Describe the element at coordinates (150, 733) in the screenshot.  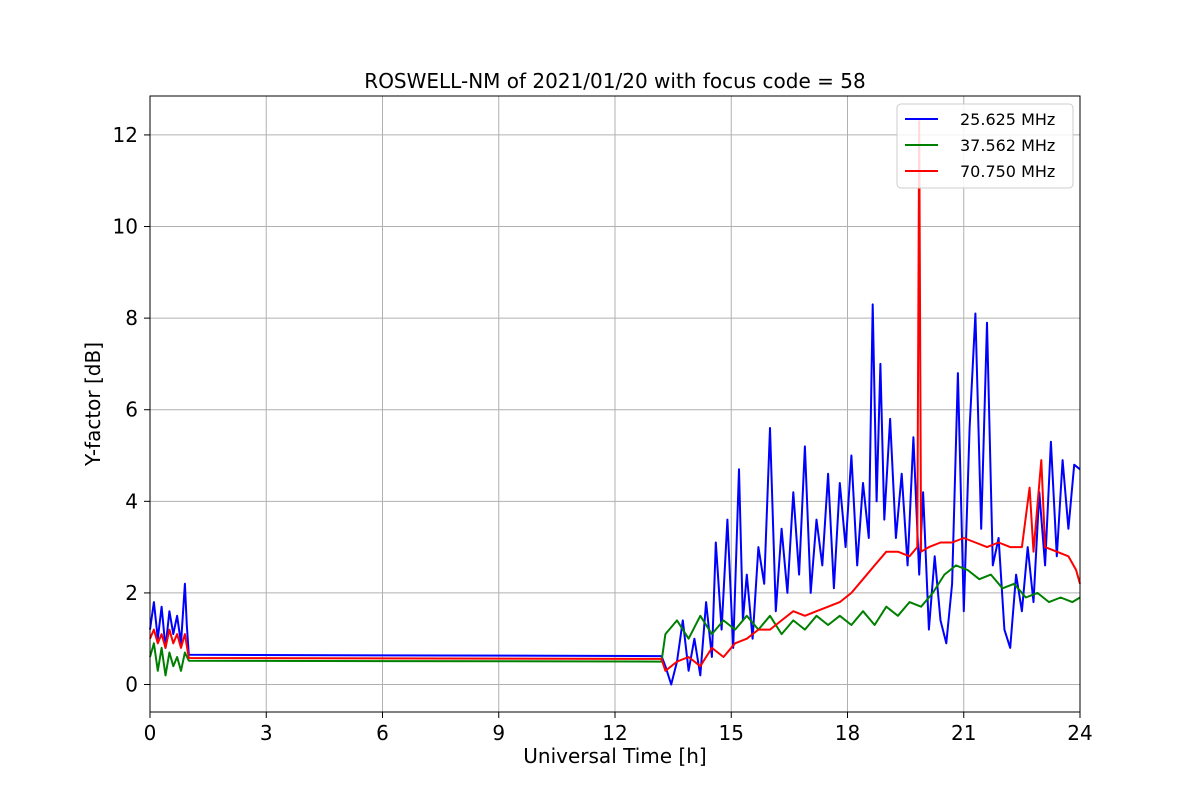
I see `x-tick-label: 0` at that location.